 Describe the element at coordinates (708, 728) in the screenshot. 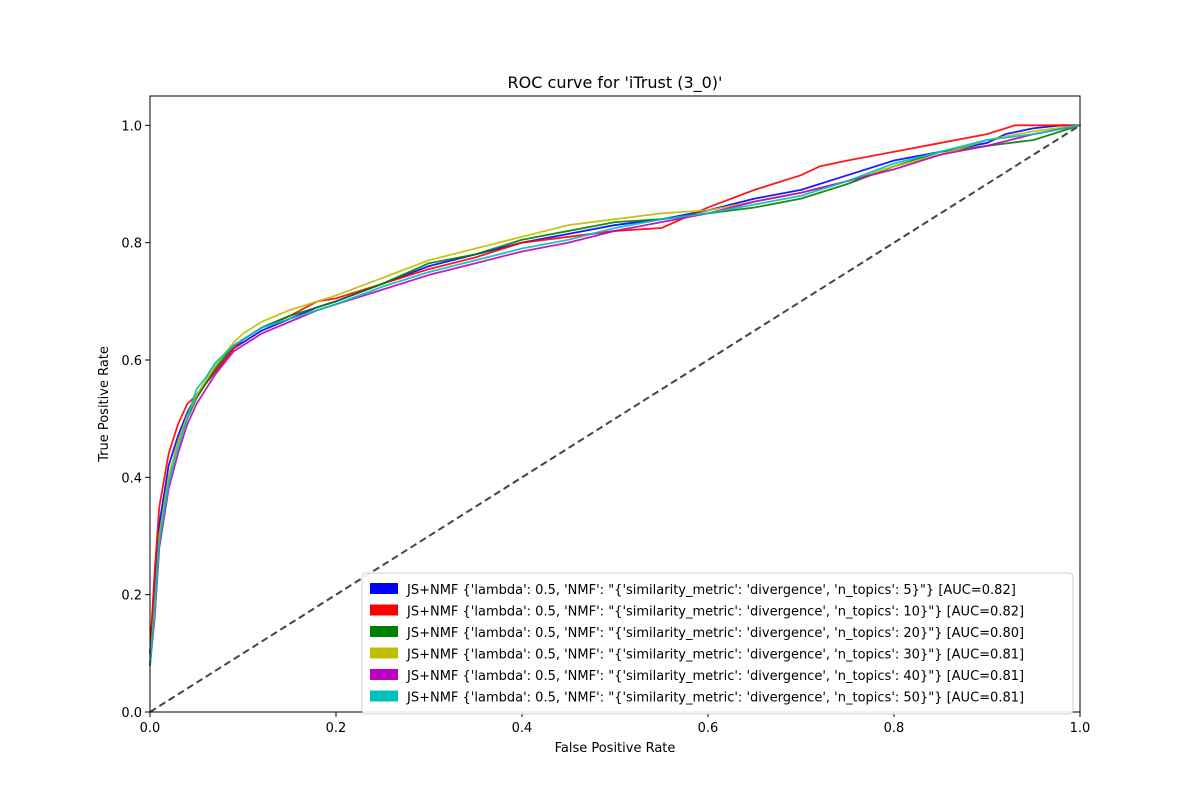

I see `x-tick-label: 0.6` at that location.